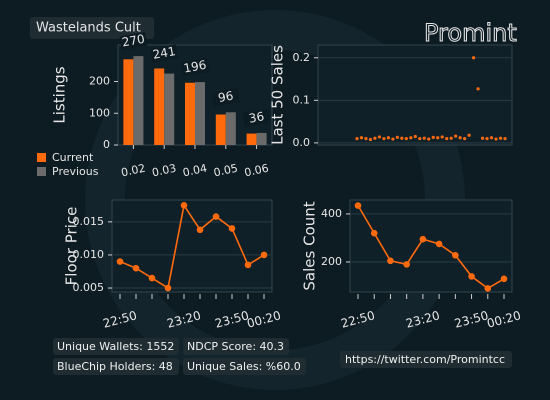 Image resolution: width=550 pixels, height=400 pixels. I want to click on stat: NDCP Score: 40.3, so click(235, 346).